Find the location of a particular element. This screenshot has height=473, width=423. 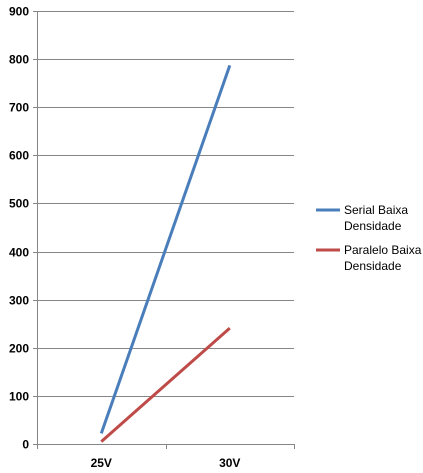

y-tick-label: 100 is located at coordinates (19, 397).